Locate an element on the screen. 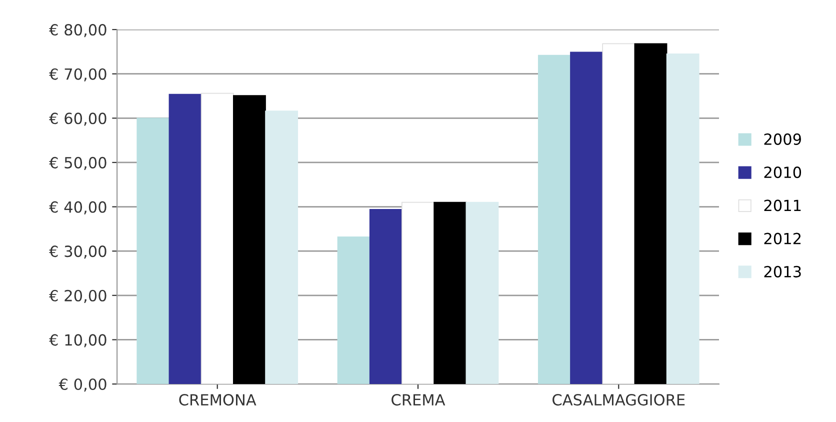 This screenshot has height=422, width=836. legend-label: 2010 is located at coordinates (783, 172).